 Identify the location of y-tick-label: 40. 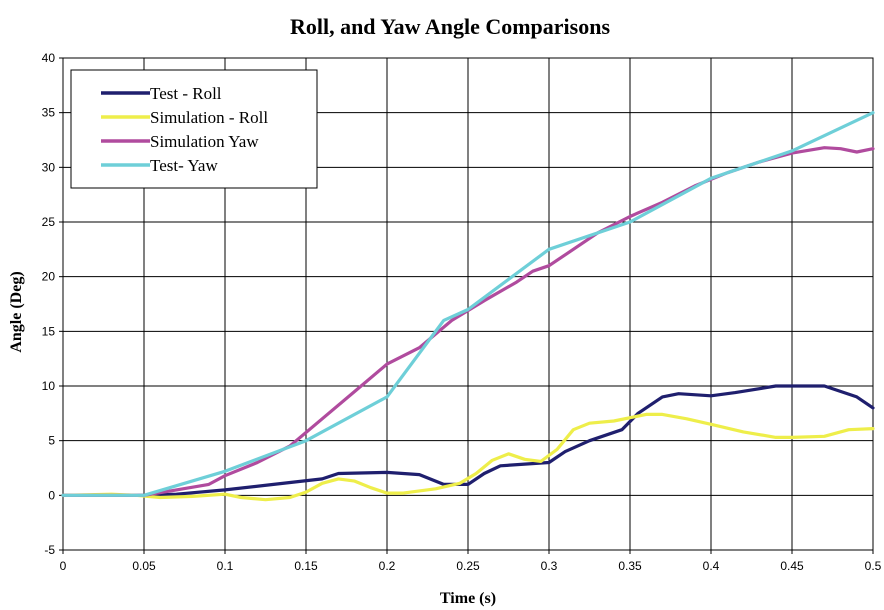
(49, 58).